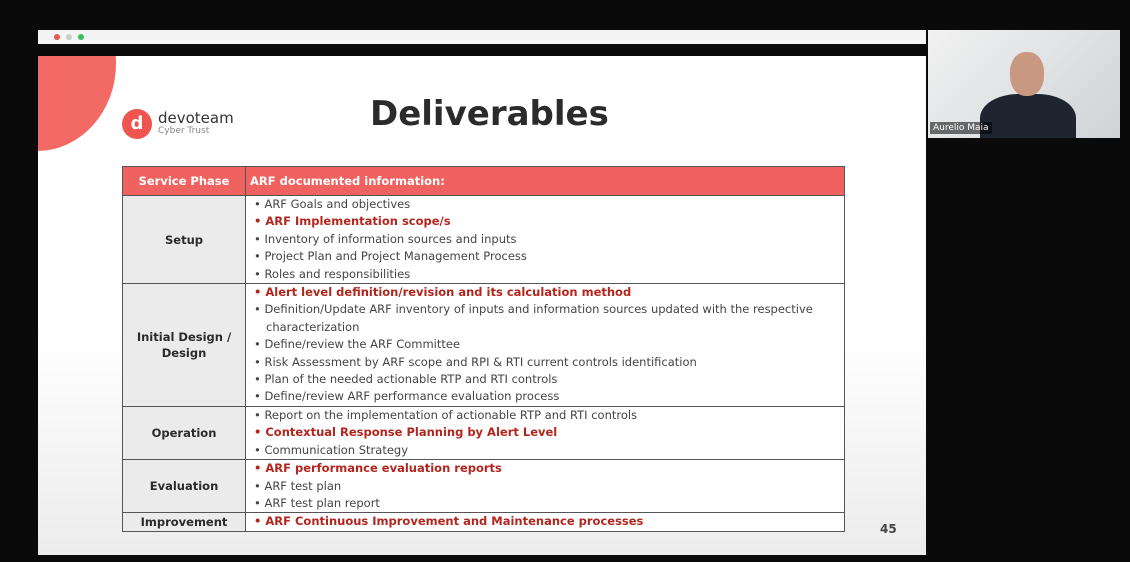 This screenshot has width=1130, height=562. Describe the element at coordinates (196, 118) in the screenshot. I see `logo-name: devoteam` at that location.